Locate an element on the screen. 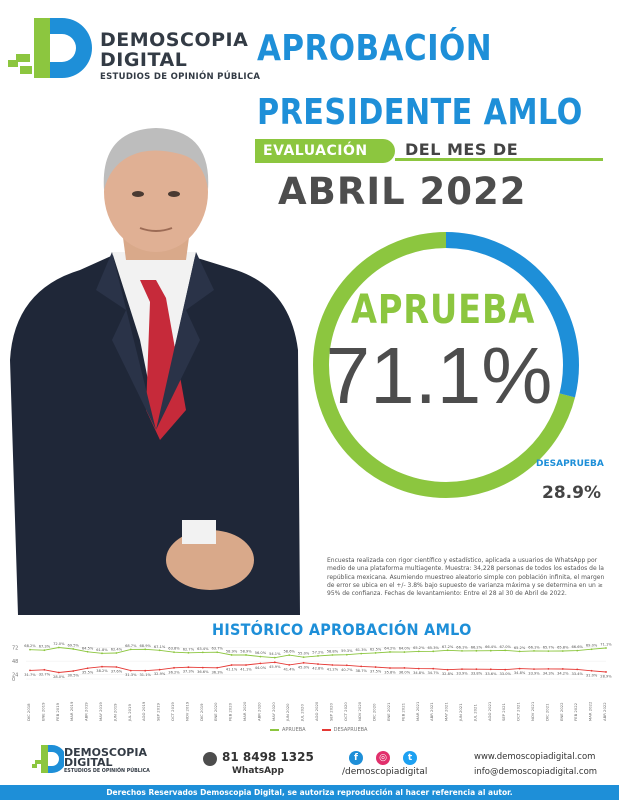 The width and height of the screenshot is (619, 800). whatsapp-icon is located at coordinates (210, 759).